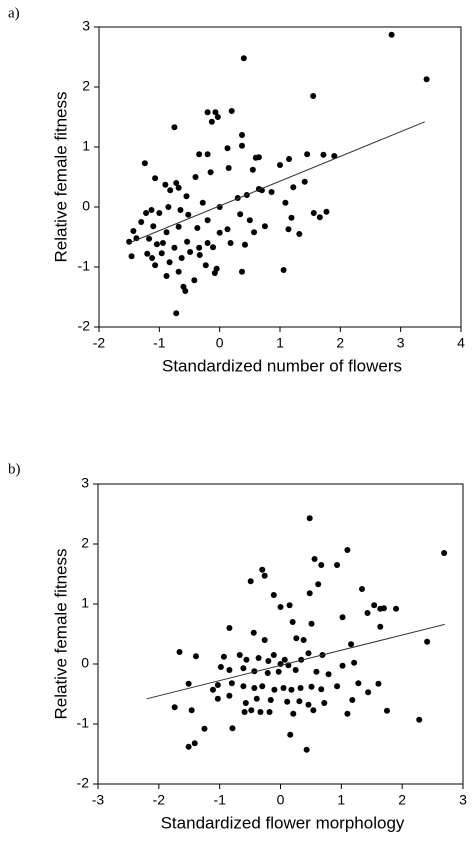 This screenshot has height=843, width=474. What do you see at coordinates (60, 176) in the screenshot?
I see `y-axis-title: Relative female fitness` at bounding box center [60, 176].